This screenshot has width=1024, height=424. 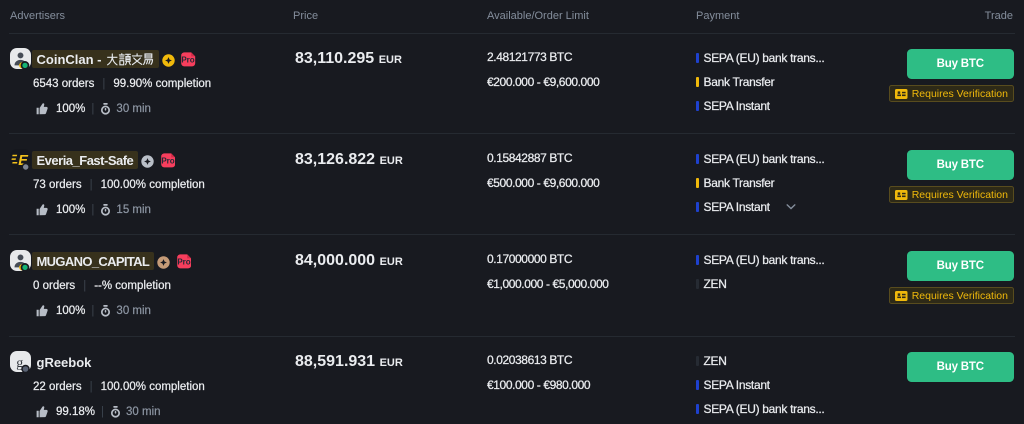 I want to click on svg-text: g, so click(x=19, y=363).